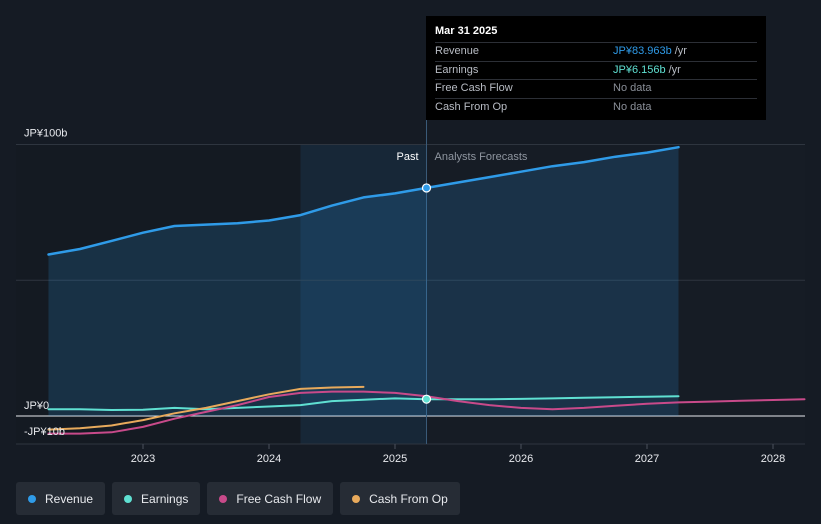 Image resolution: width=821 pixels, height=524 pixels. Describe the element at coordinates (426, 188) in the screenshot. I see `highlight-marker-revenue` at that location.